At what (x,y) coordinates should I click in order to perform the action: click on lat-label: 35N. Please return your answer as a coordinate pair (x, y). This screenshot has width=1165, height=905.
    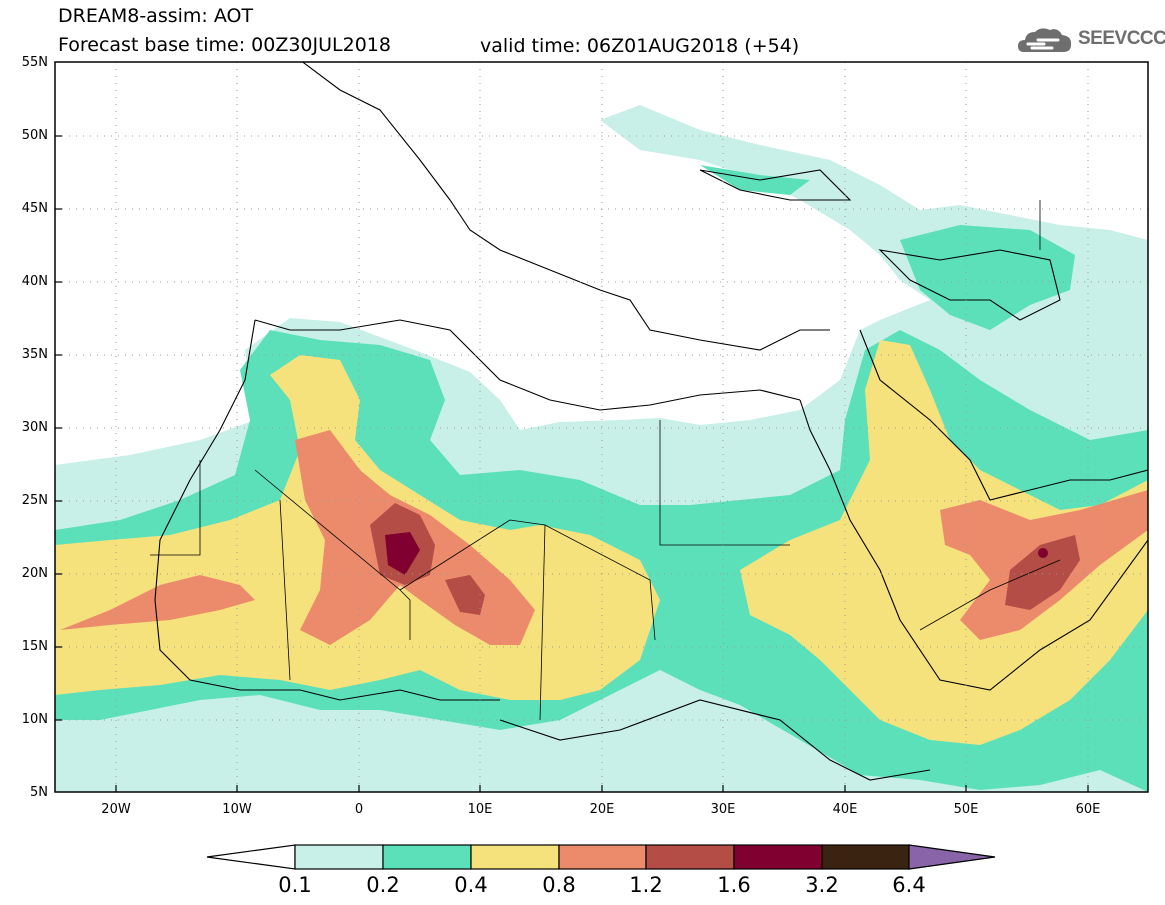
    Looking at the image, I should click on (34, 354).